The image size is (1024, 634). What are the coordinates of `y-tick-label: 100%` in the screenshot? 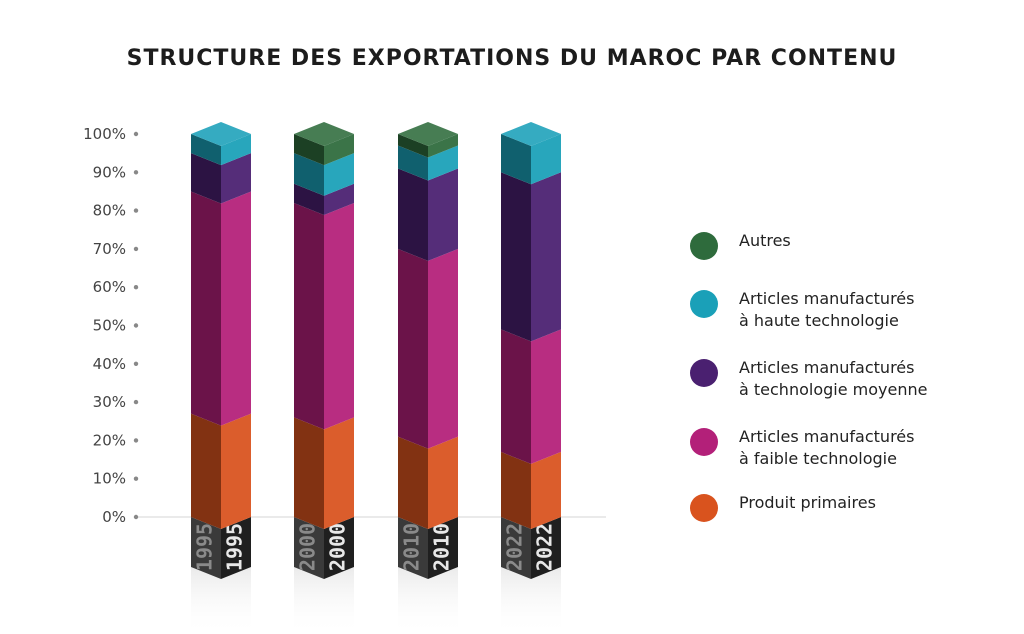 It's located at (104, 134).